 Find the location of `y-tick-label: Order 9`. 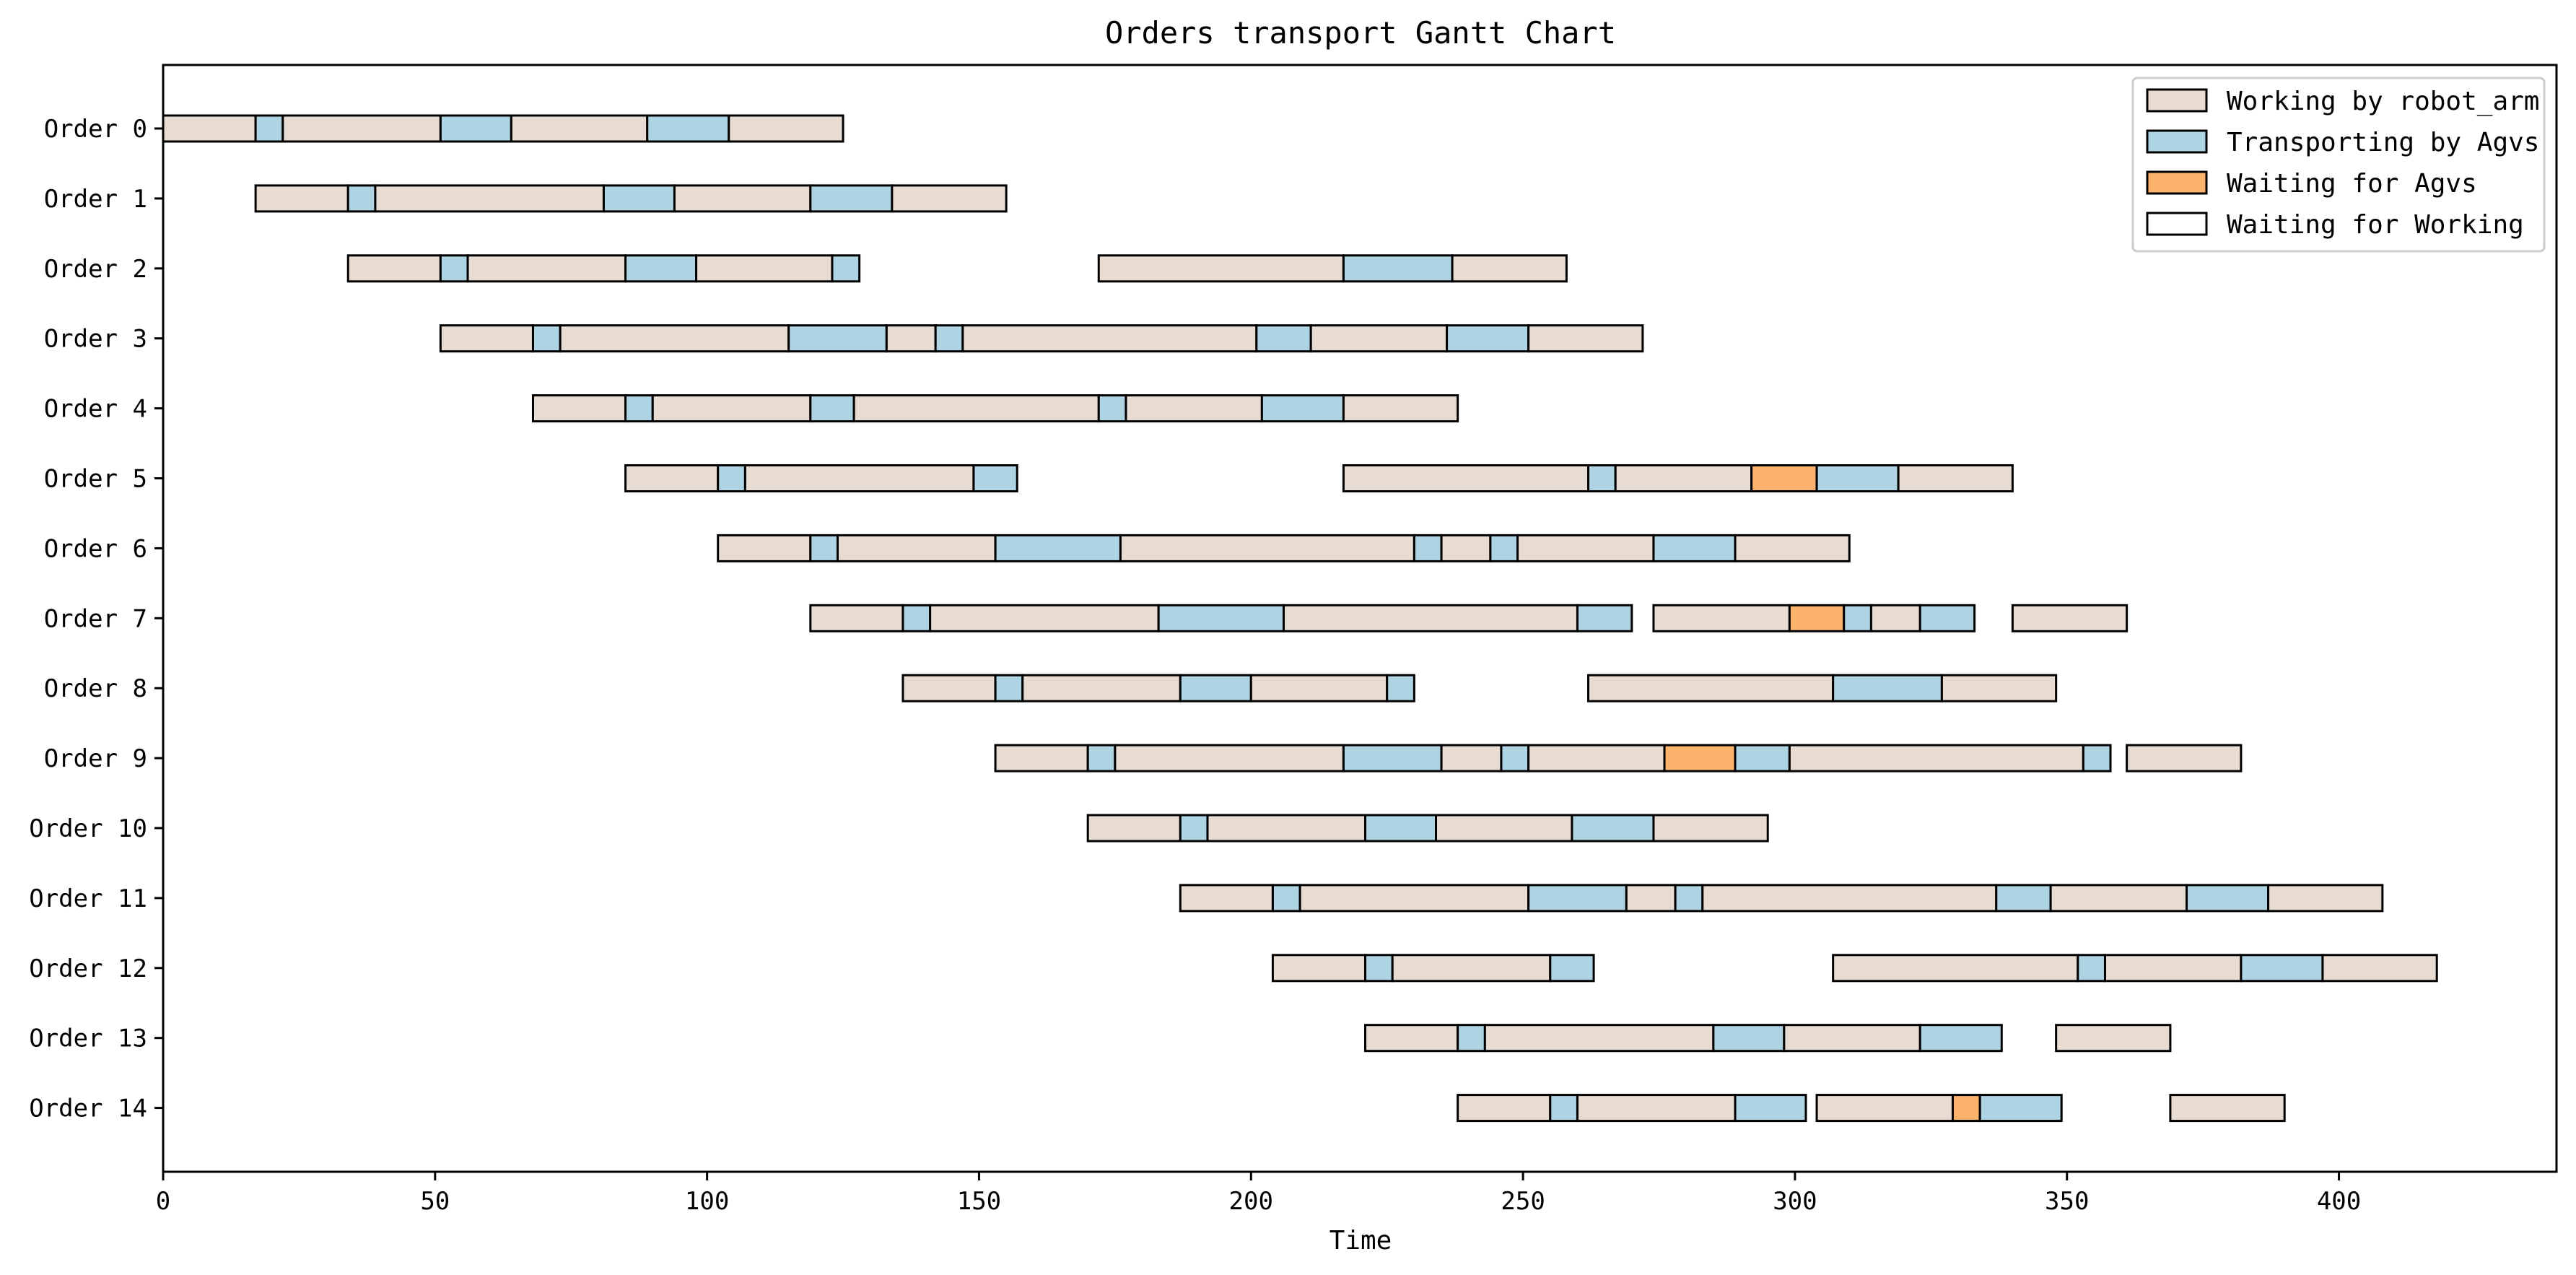

y-tick-label: Order 9 is located at coordinates (95, 758).